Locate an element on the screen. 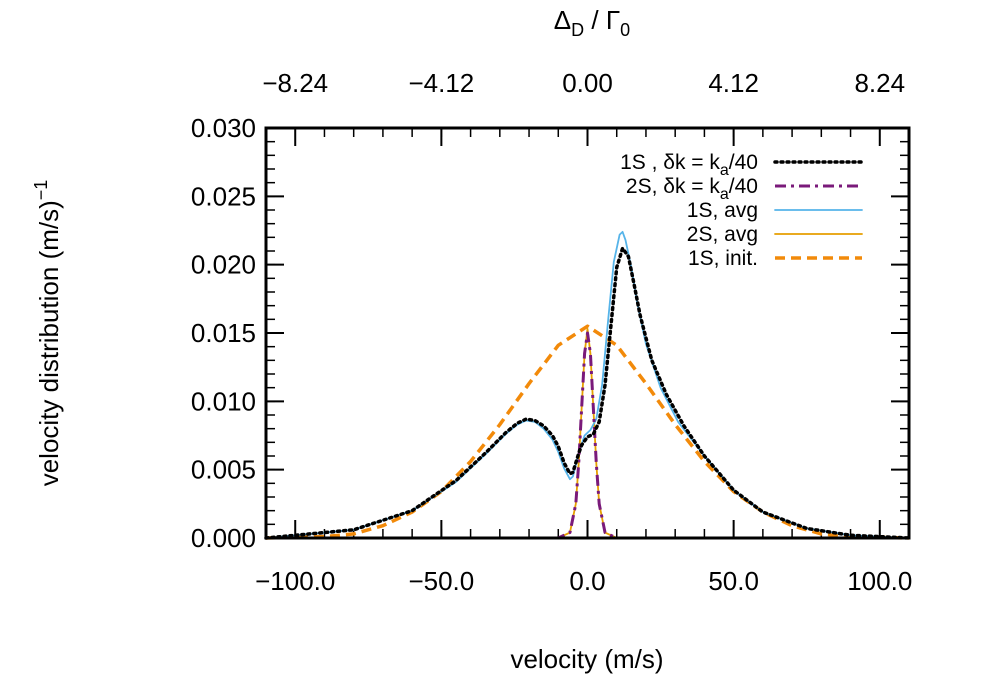 The width and height of the screenshot is (997, 692). y-tick-label: 0.030 is located at coordinates (223, 128).